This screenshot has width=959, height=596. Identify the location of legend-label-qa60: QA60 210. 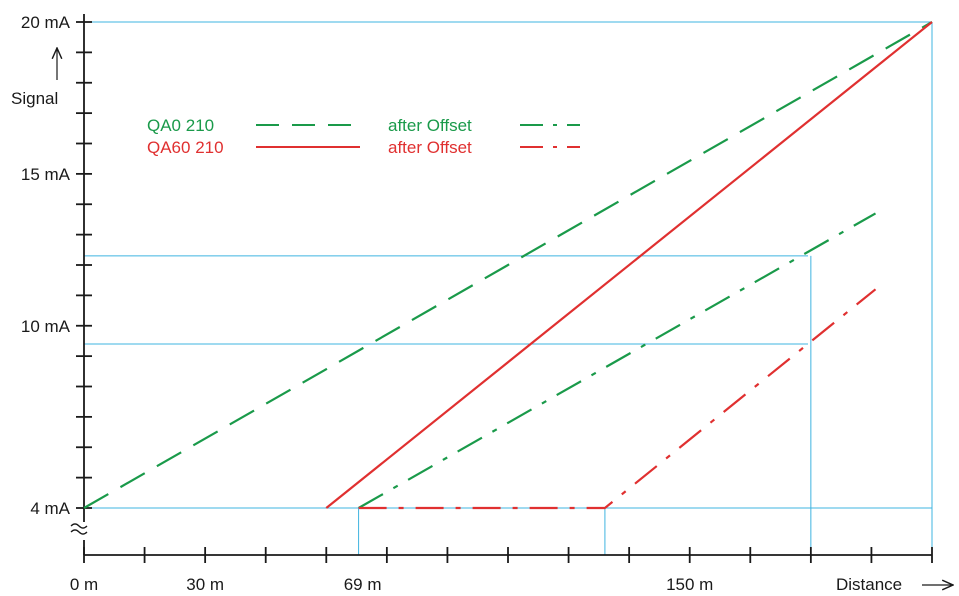
(185, 147).